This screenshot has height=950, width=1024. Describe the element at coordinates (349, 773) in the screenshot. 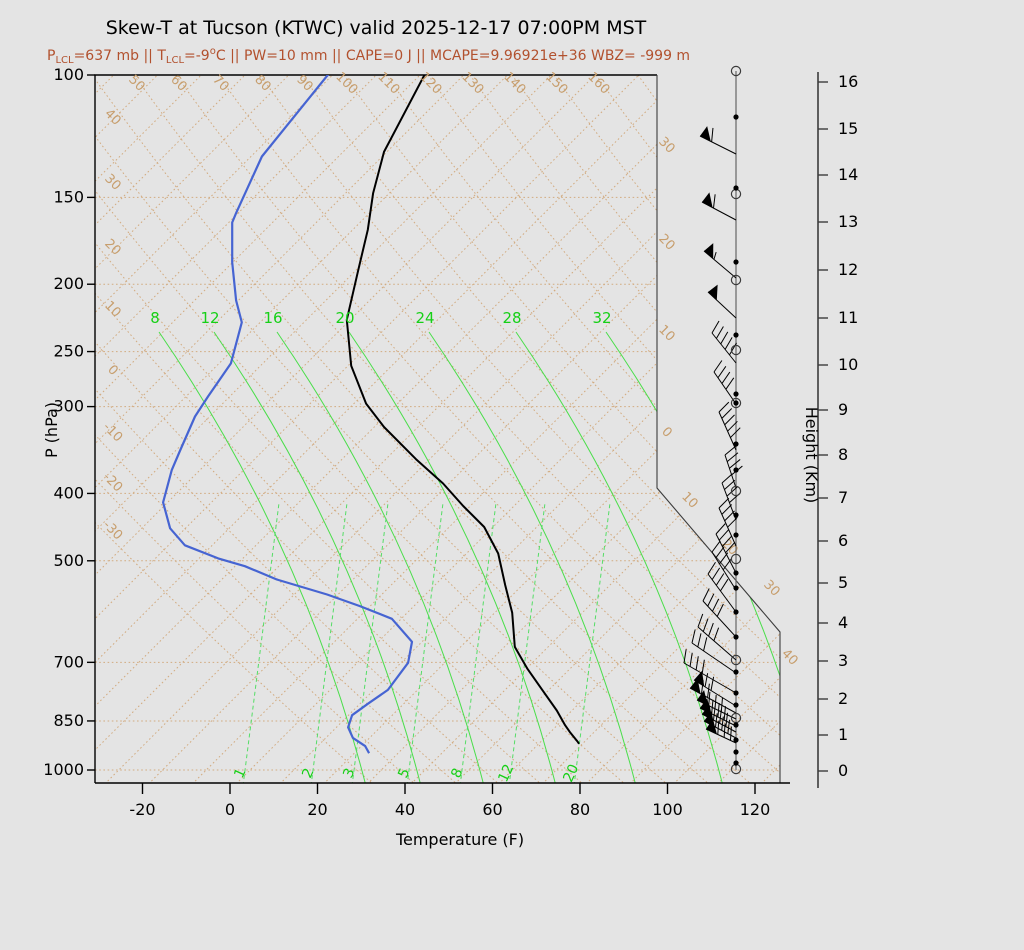

I see `mixing-ratio-label: 3` at that location.